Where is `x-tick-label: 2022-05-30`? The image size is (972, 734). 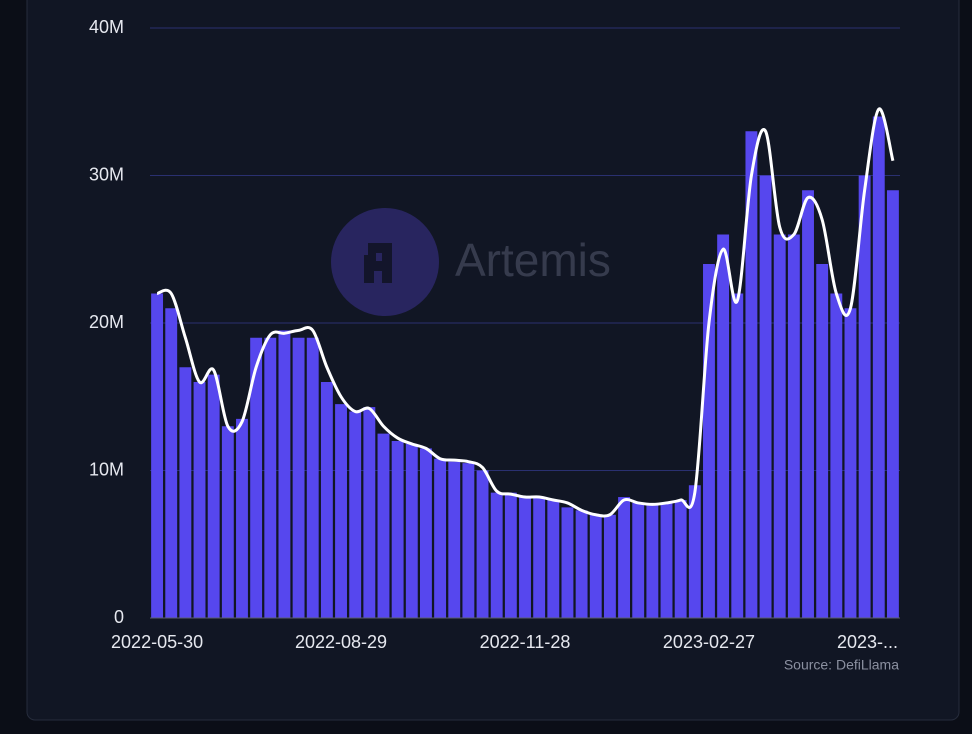 x-tick-label: 2022-05-30 is located at coordinates (157, 642).